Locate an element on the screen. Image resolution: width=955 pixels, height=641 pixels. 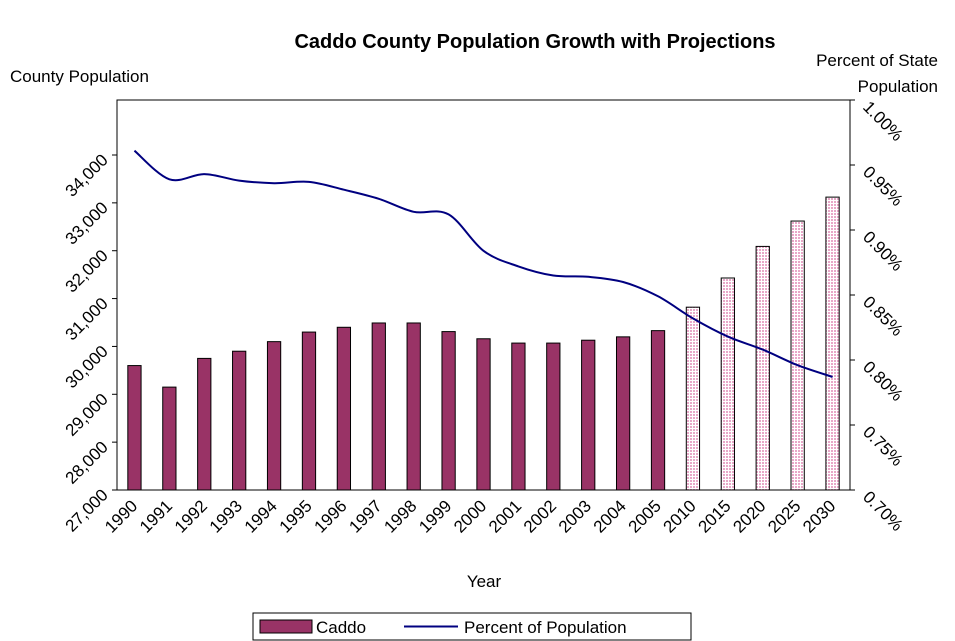
x-tick-label: 2001 is located at coordinates (505, 516).